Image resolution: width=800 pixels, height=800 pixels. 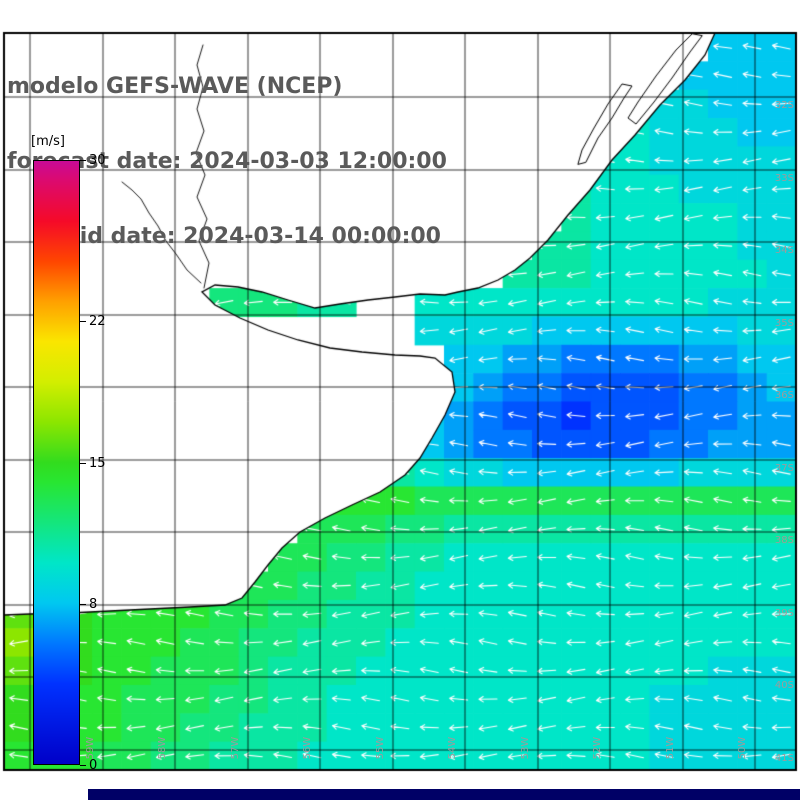 What do you see at coordinates (784, 540) in the screenshot?
I see `lat-label: 38S` at bounding box center [784, 540].